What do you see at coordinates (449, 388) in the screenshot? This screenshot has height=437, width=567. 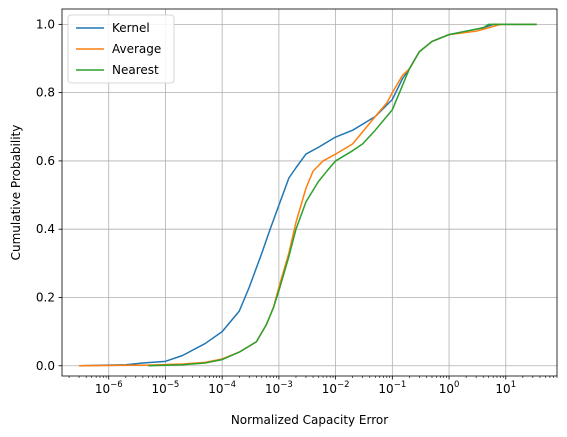 I see `x-tick-label: 10⁰` at bounding box center [449, 388].